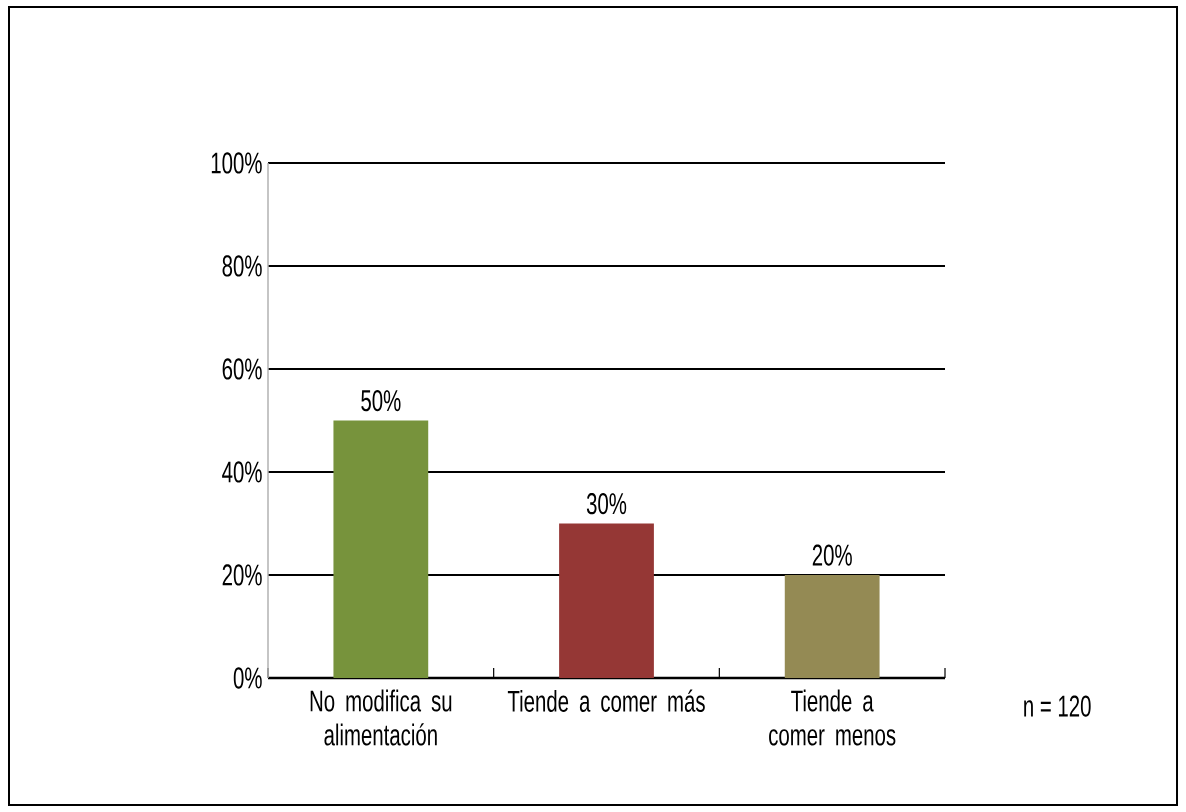 This screenshot has width=1186, height=812. What do you see at coordinates (381, 717) in the screenshot?
I see `x-tick-label: No modifica su alimentación` at bounding box center [381, 717].